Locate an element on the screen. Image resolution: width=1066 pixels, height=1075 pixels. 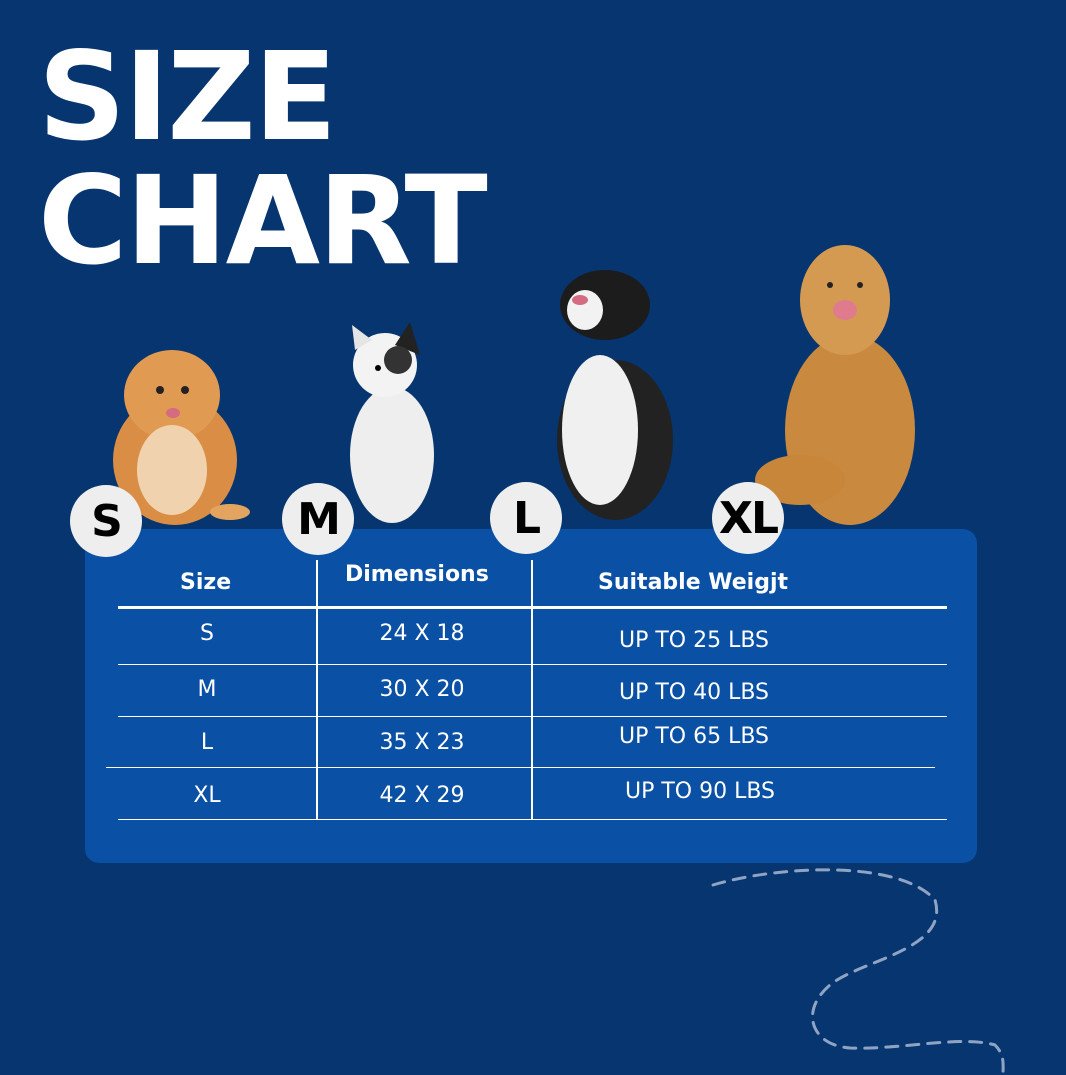
header-weight: Suitable Weigjt is located at coordinates (693, 582).